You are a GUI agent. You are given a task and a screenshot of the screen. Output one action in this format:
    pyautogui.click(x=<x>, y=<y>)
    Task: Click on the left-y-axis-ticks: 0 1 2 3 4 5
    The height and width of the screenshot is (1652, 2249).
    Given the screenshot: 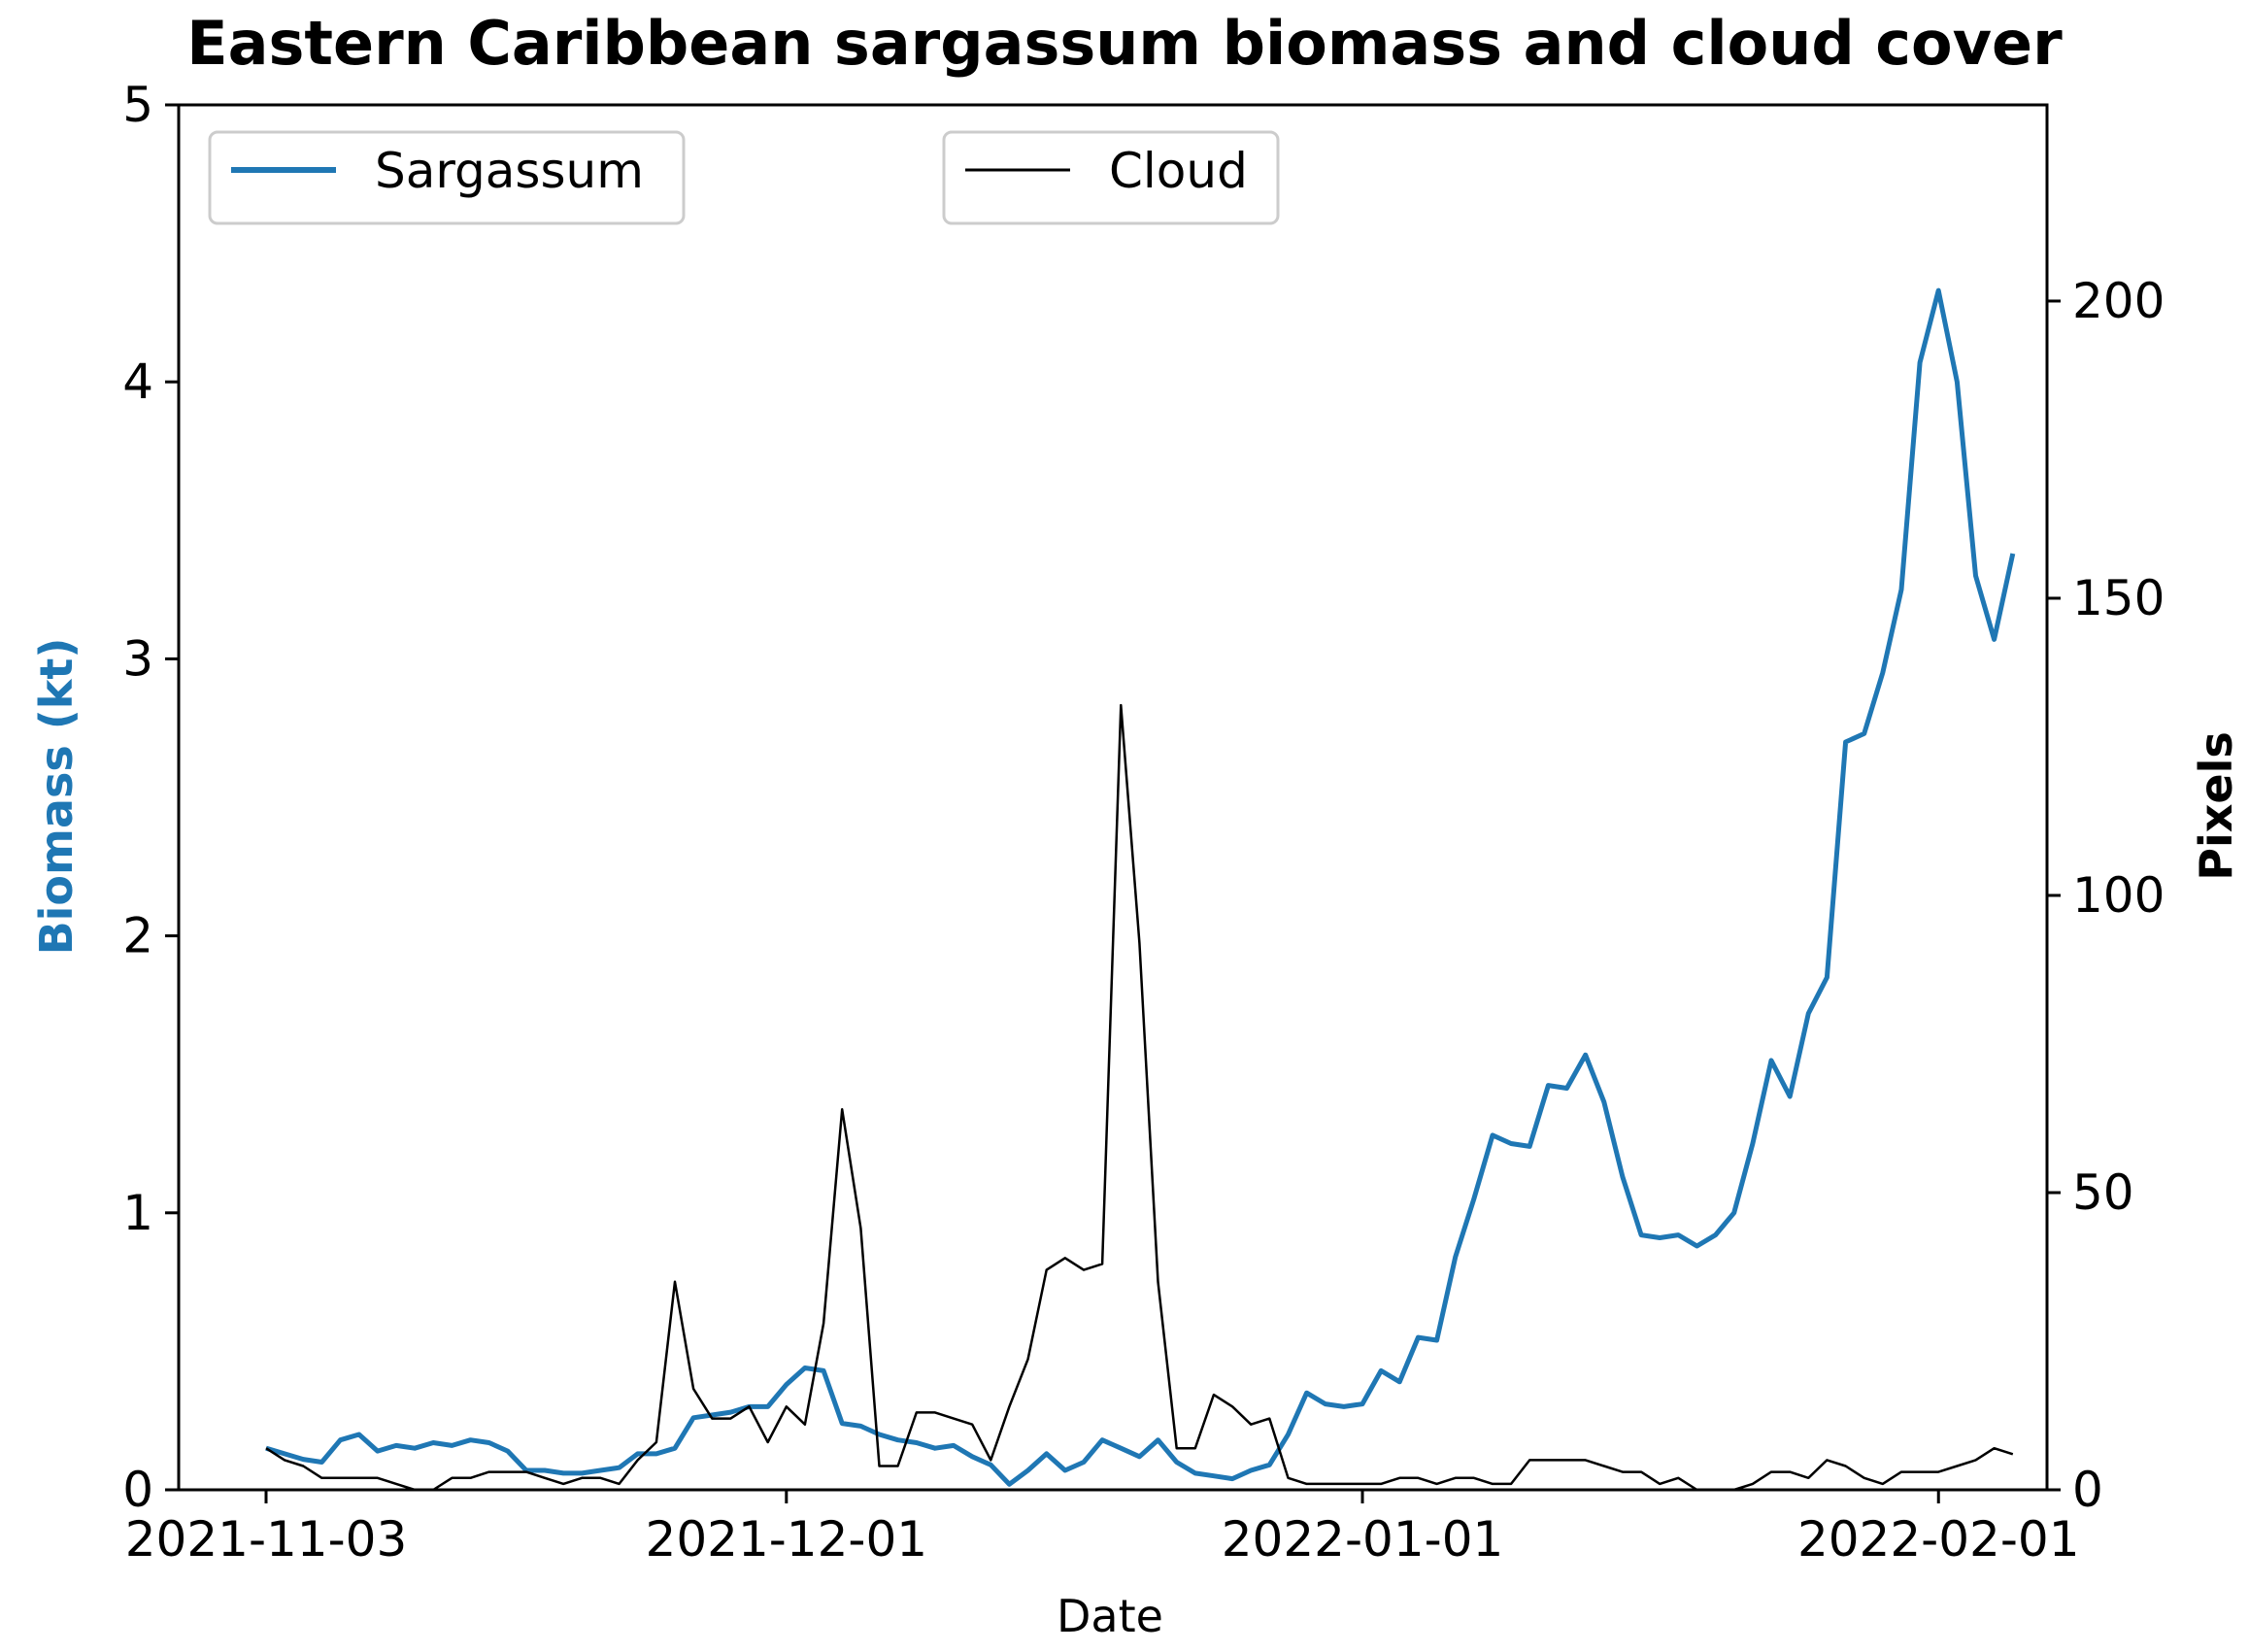 What is the action you would take?
    pyautogui.click(x=150, y=797)
    